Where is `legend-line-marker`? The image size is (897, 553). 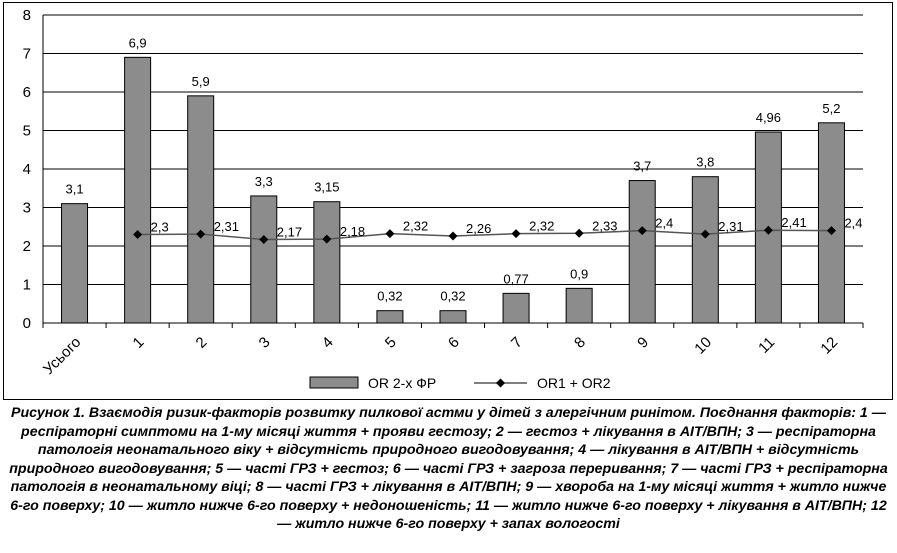
legend-line-marker is located at coordinates (500, 383).